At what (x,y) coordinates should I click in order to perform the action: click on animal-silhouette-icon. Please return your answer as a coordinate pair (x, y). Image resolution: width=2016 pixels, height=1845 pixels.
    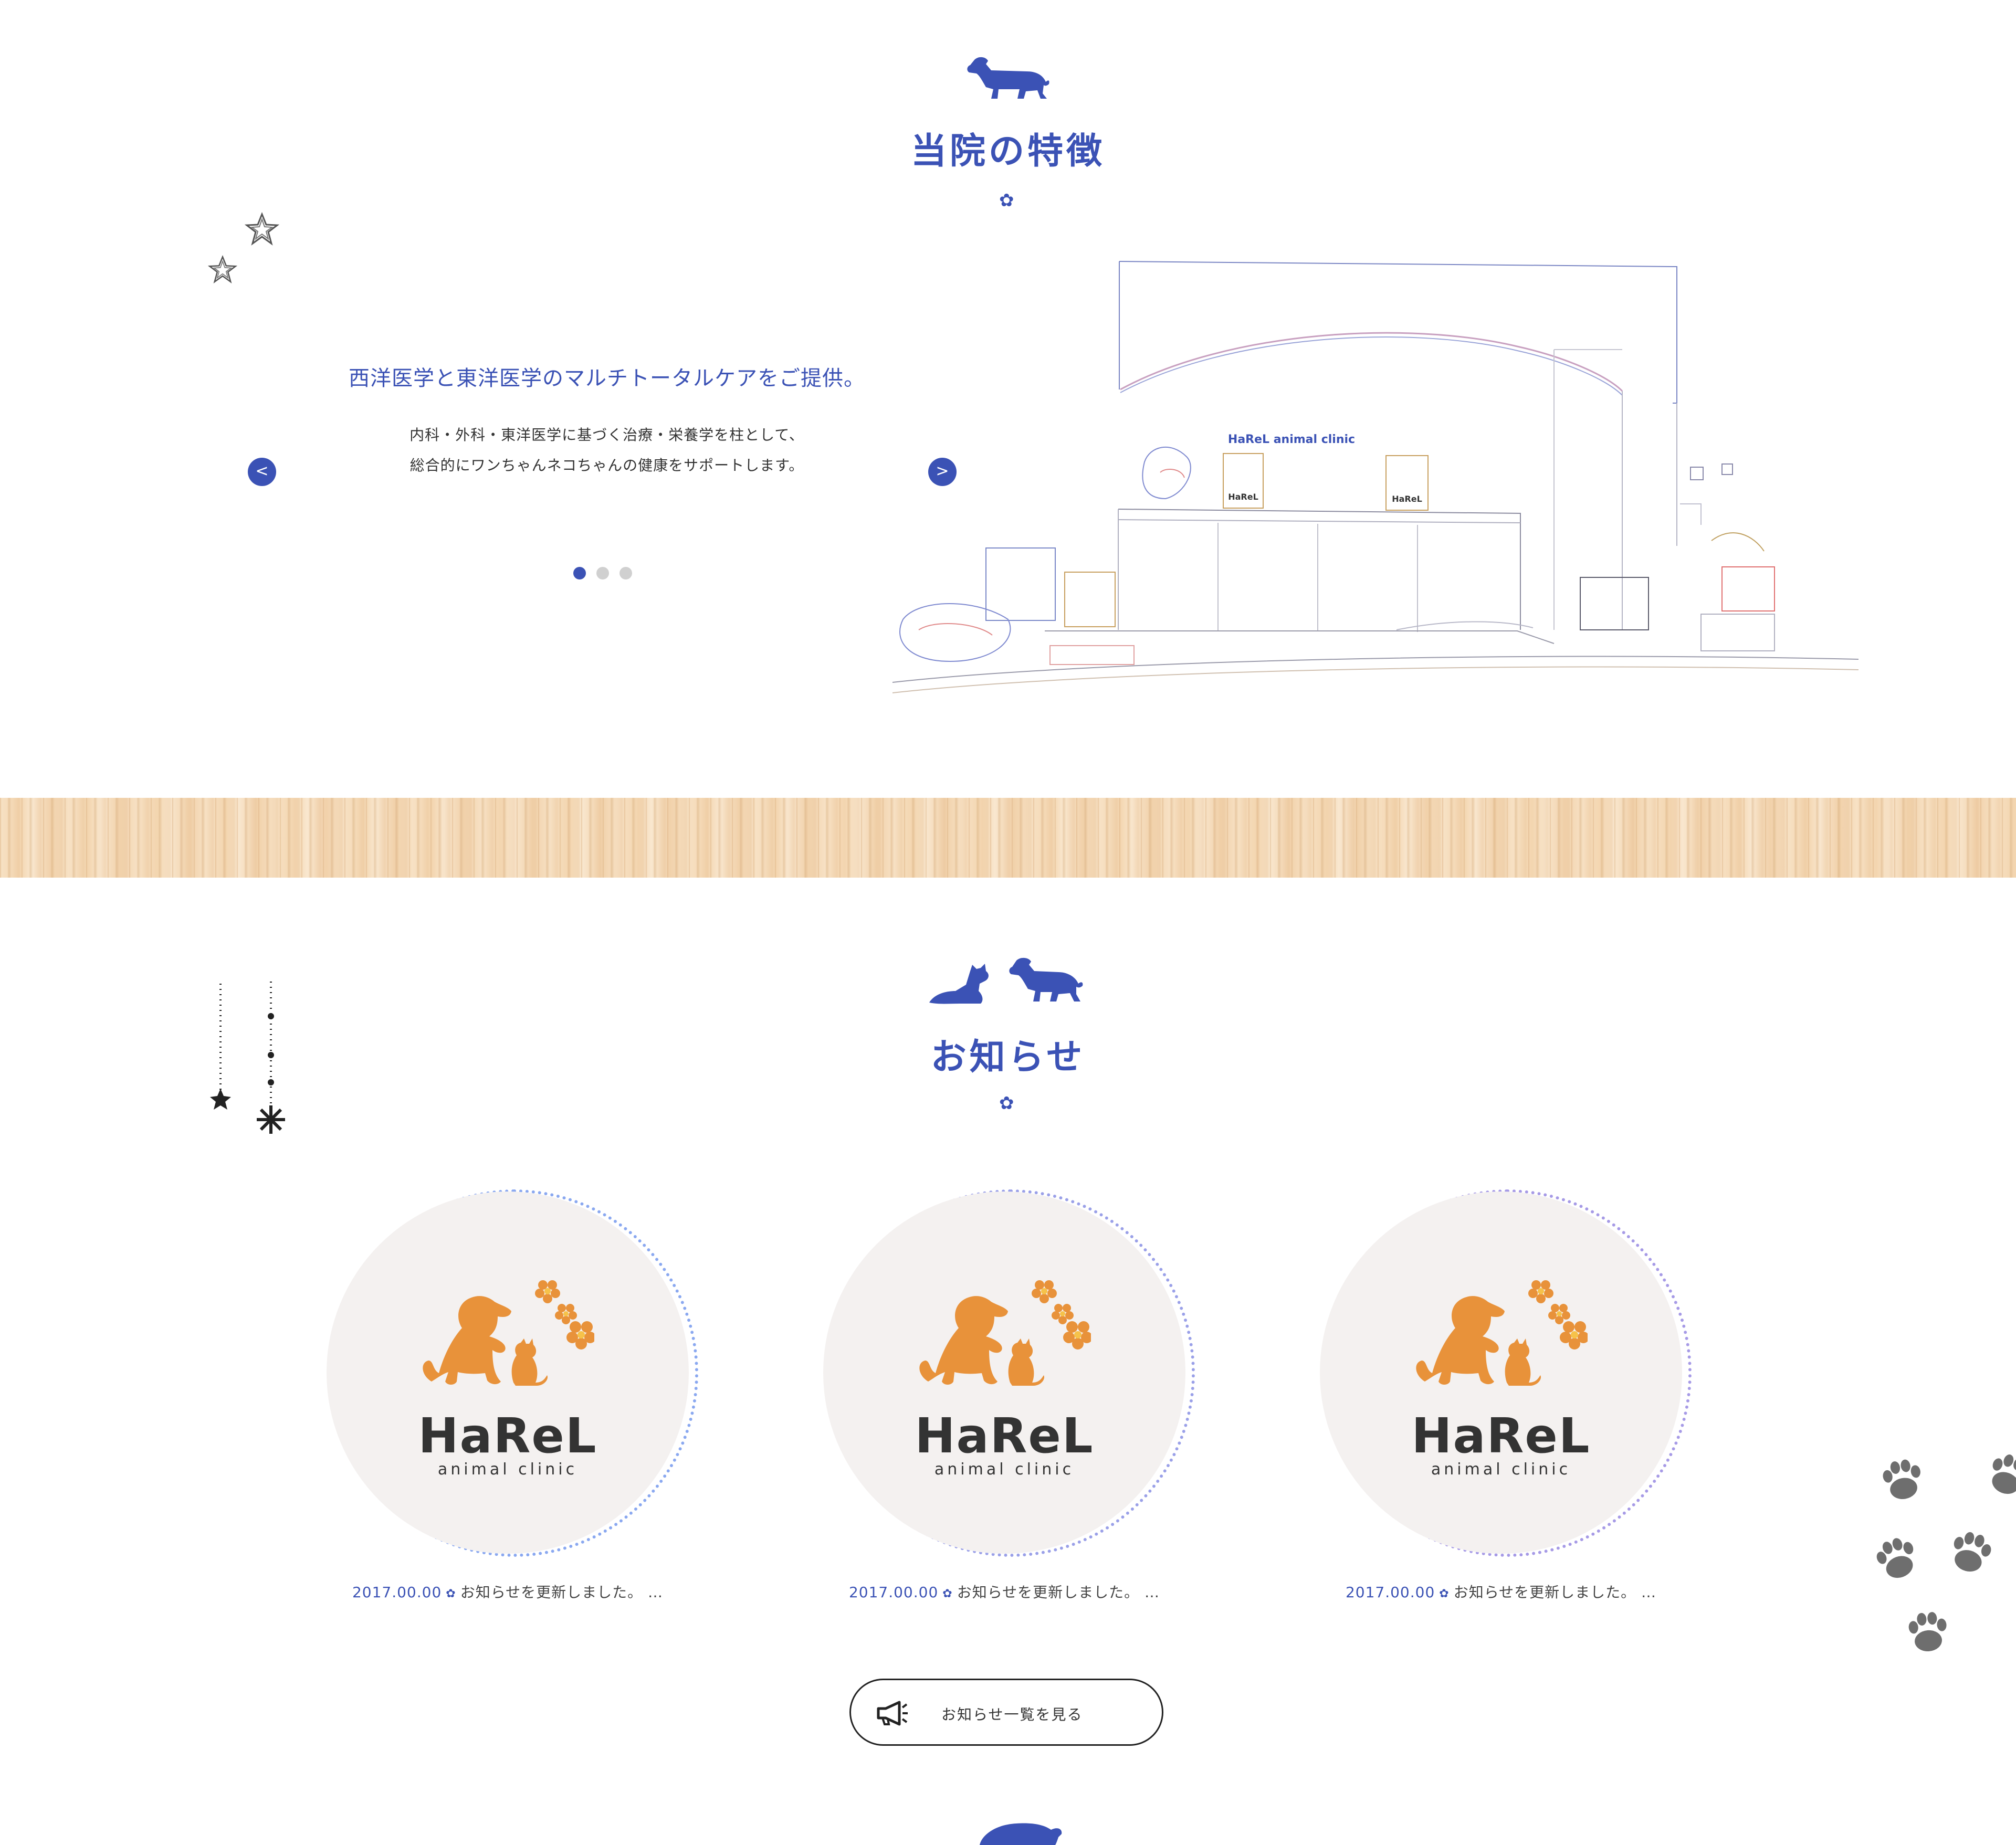
    Looking at the image, I should click on (1021, 1834).